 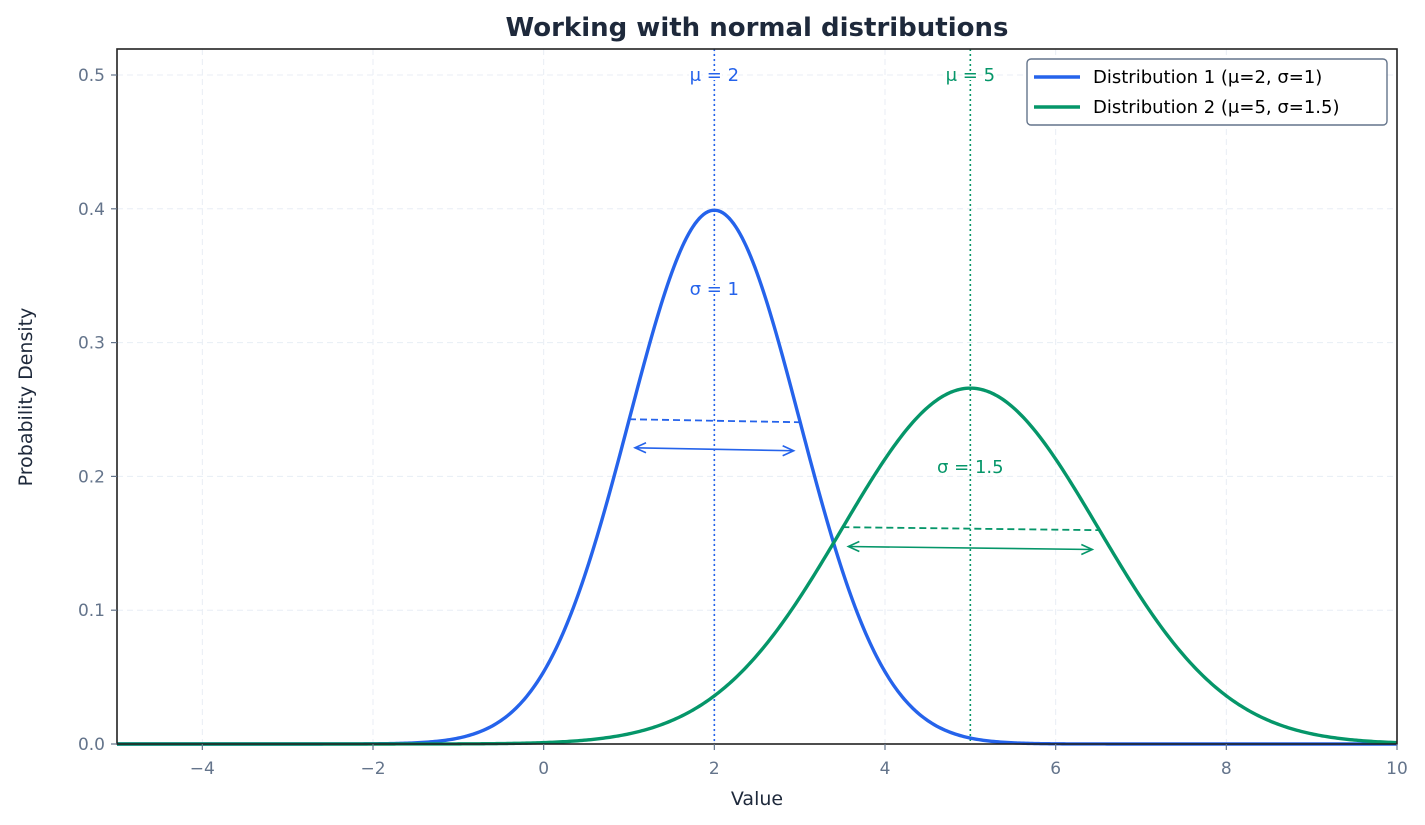 I want to click on y-axis-label: Probability Density, so click(x=26, y=397).